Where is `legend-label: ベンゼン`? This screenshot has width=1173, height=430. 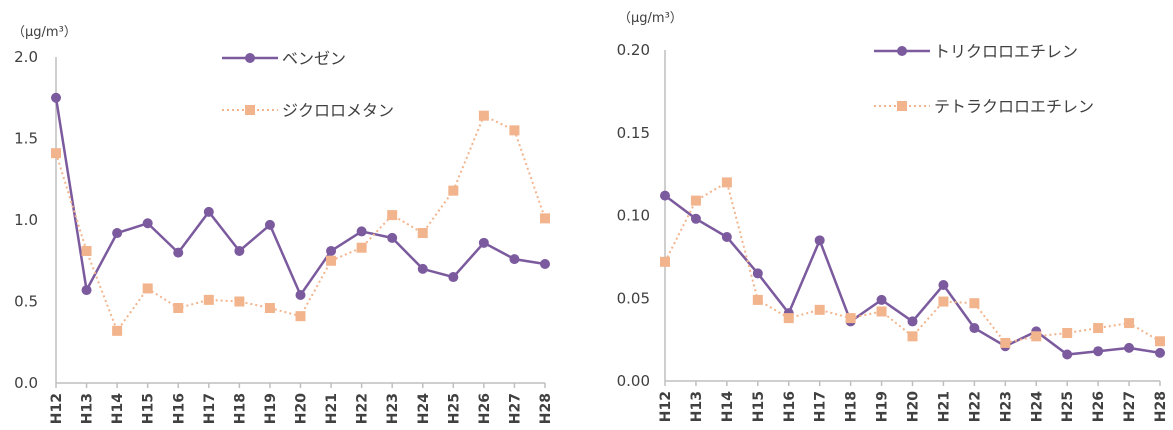
legend-label: ベンゼン is located at coordinates (314, 58).